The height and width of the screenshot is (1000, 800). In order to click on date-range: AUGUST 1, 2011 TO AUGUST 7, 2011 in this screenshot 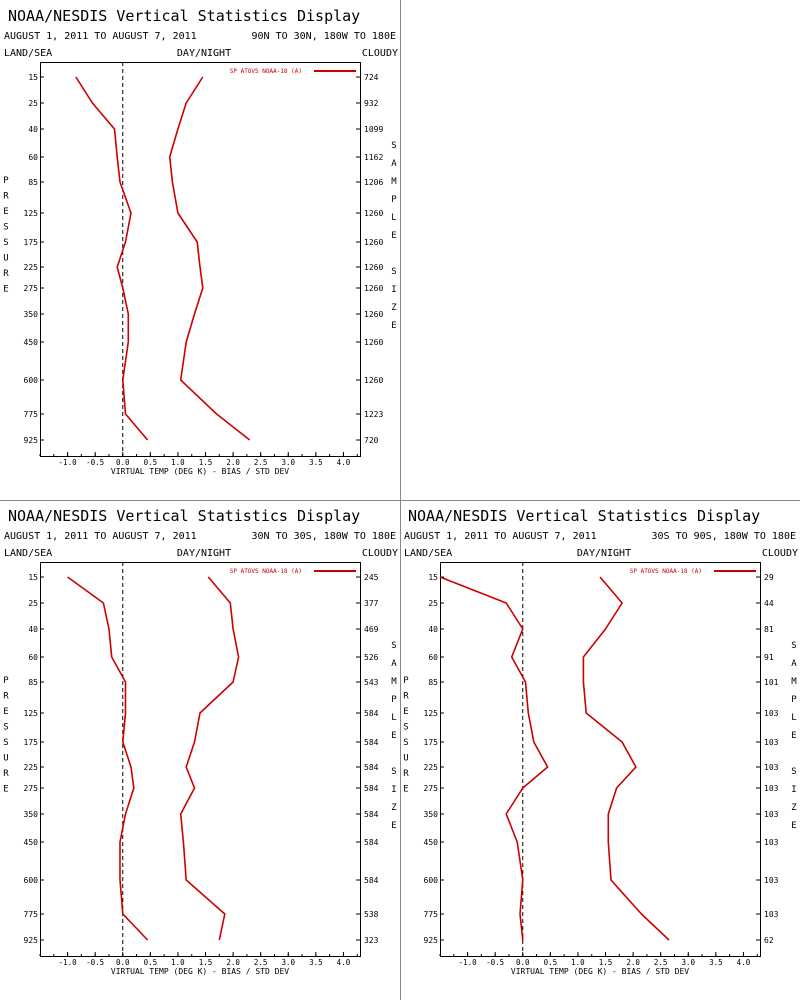, I will do `click(100, 536)`.